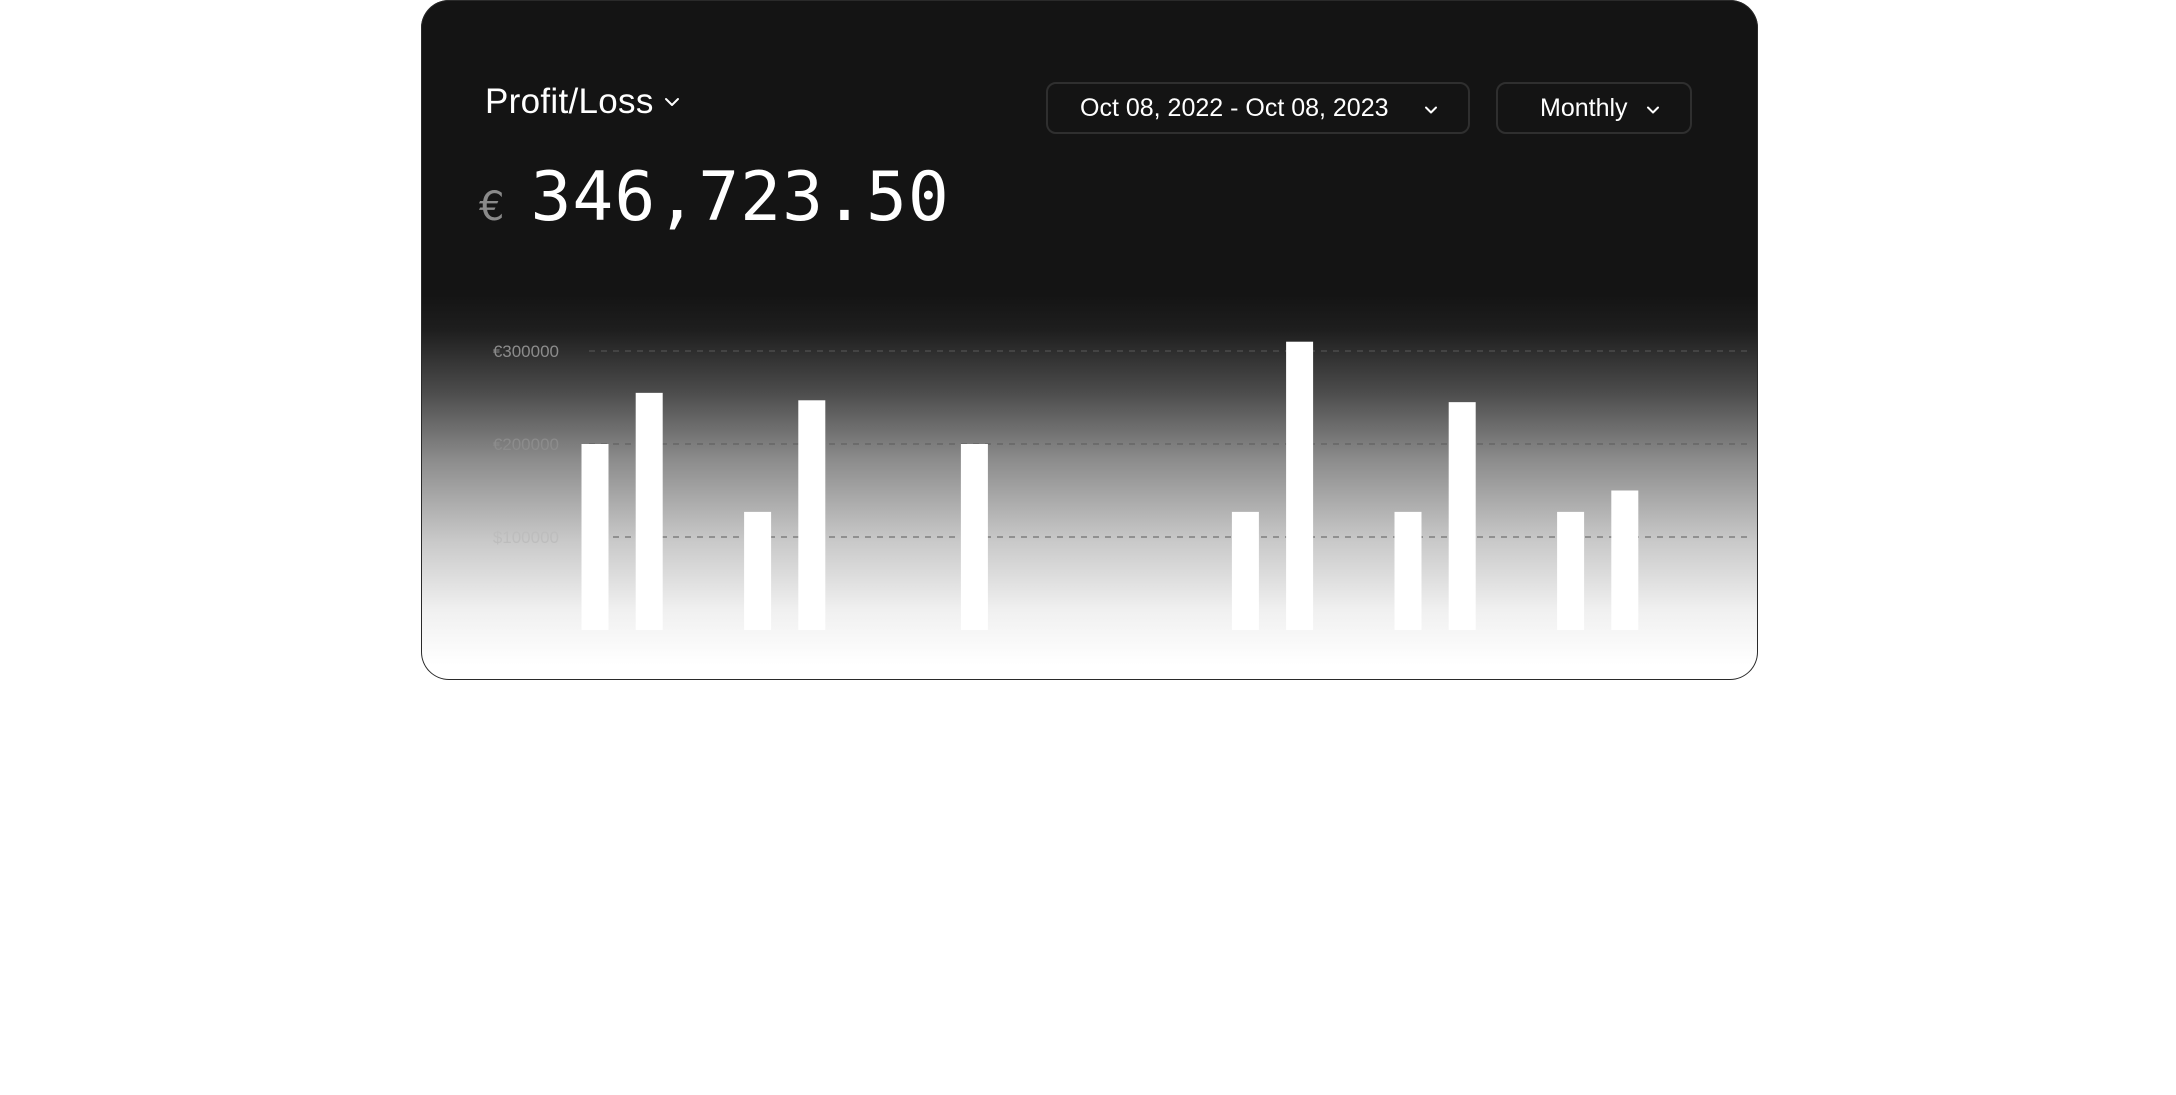 The image size is (2176, 1095). I want to click on card-title: Profit/Loss, so click(569, 101).